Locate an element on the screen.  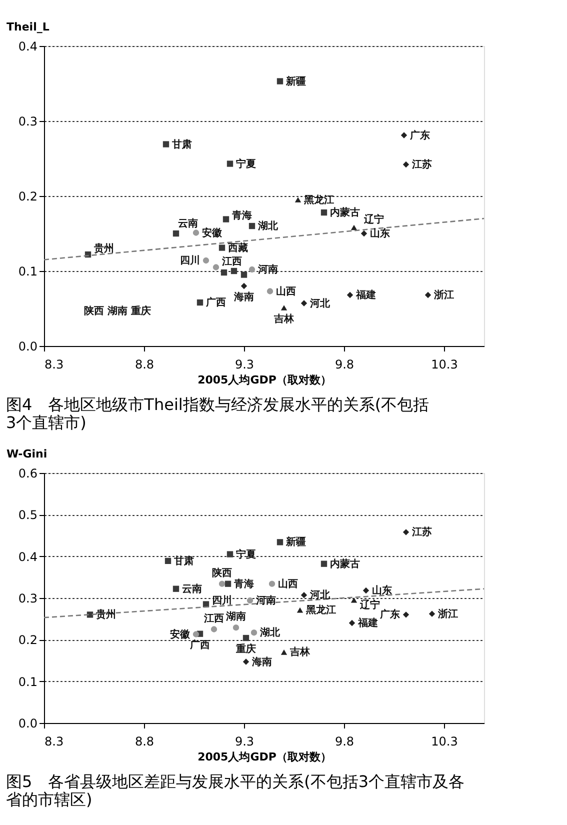
y-axis-title: Theil_L is located at coordinates (28, 27).